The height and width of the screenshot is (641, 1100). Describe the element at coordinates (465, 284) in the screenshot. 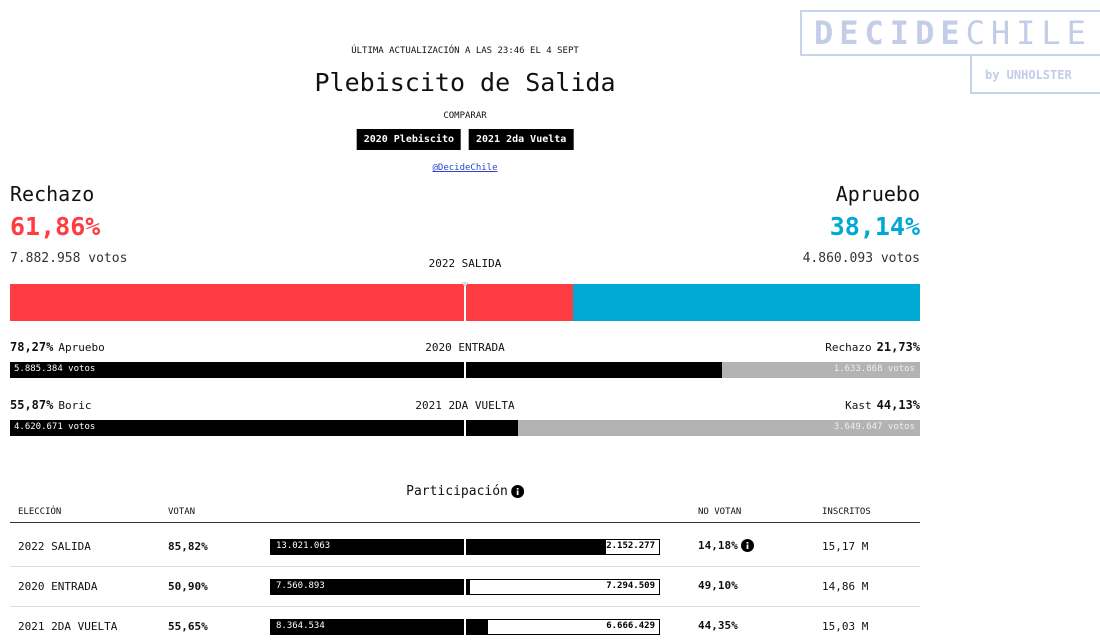

I see `center-marker` at that location.